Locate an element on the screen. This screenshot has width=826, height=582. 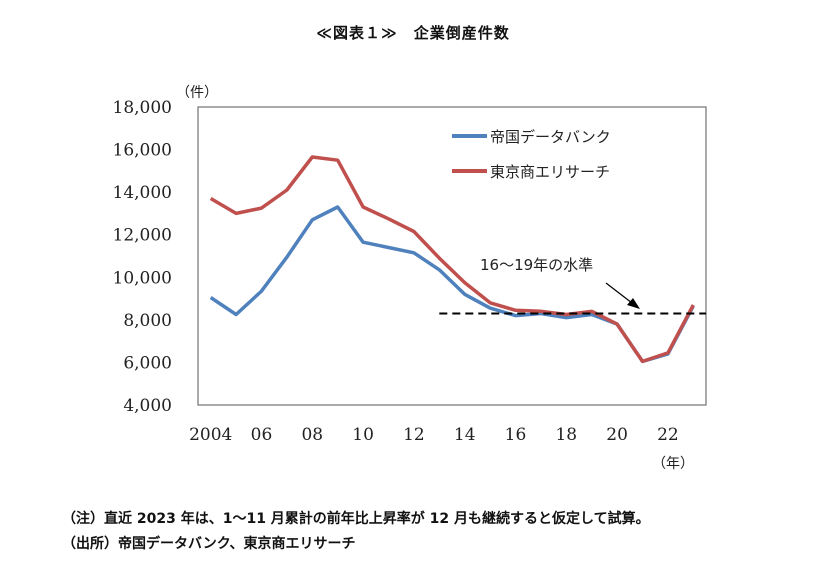
x-tick-label: 08 is located at coordinates (312, 435).